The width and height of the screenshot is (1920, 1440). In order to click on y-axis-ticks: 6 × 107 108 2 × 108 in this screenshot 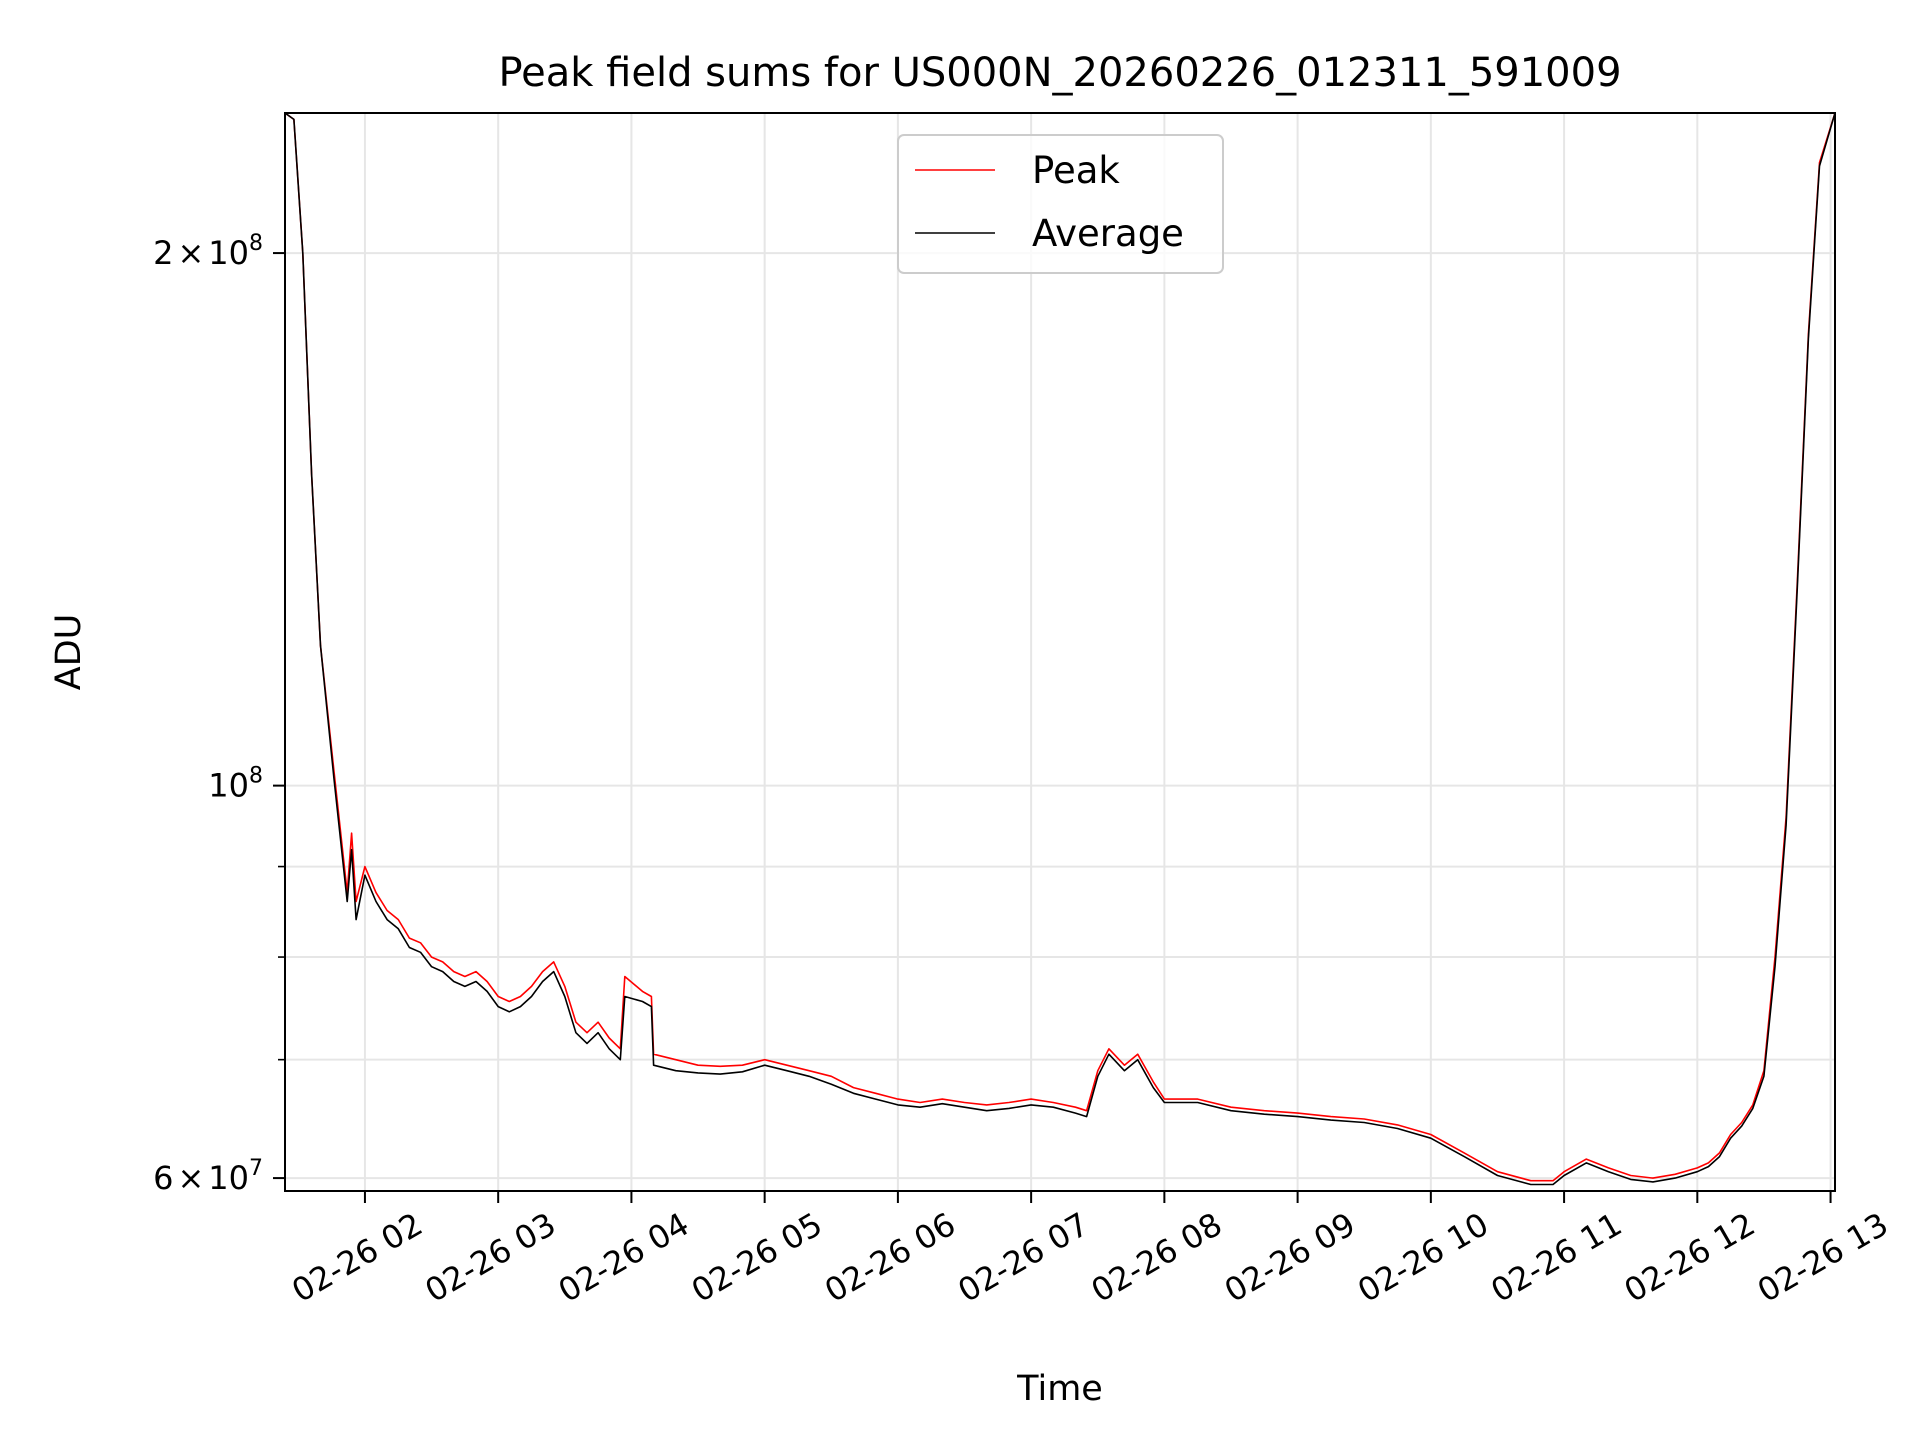, I will do `click(219, 714)`.